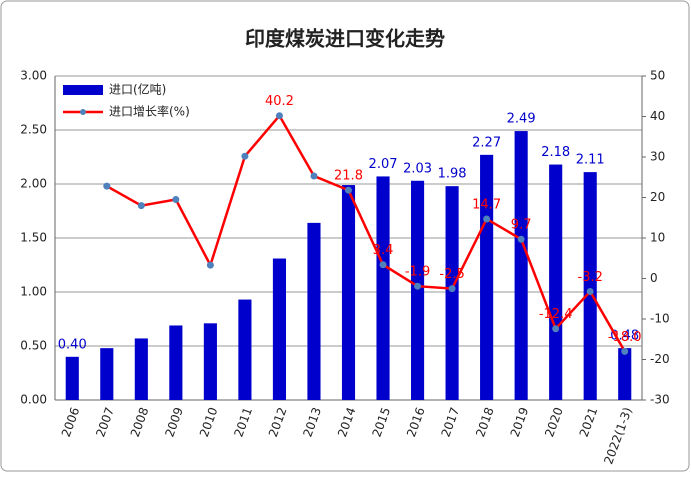 Image resolution: width=691 pixels, height=477 pixels. Describe the element at coordinates (383, 250) in the screenshot. I see `line-value-label: 3.4` at that location.